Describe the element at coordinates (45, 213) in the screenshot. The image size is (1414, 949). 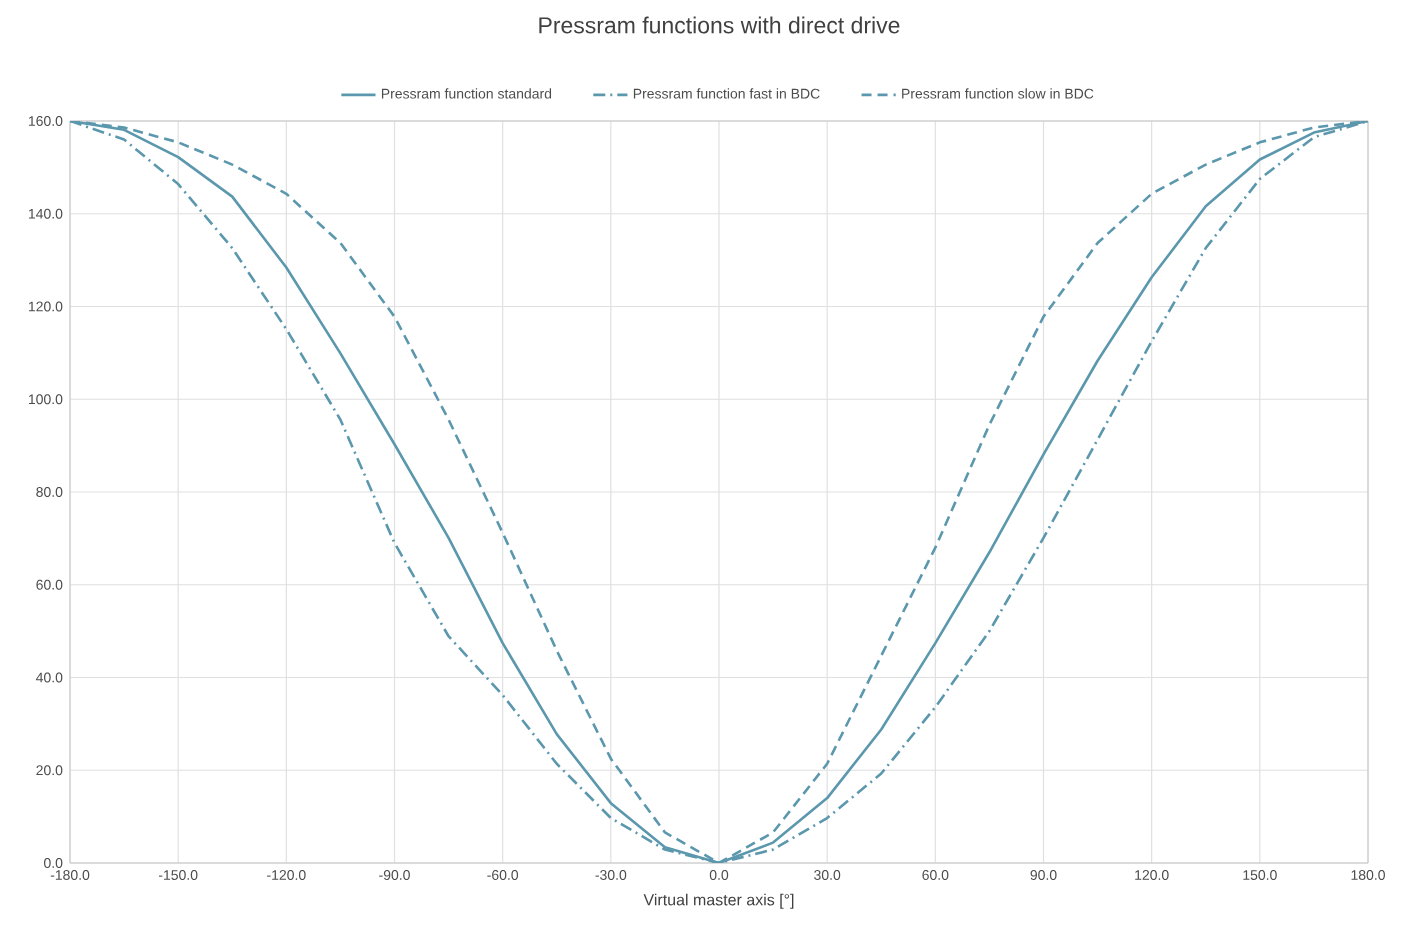
I see `y-tick-label: 140.0` at that location.